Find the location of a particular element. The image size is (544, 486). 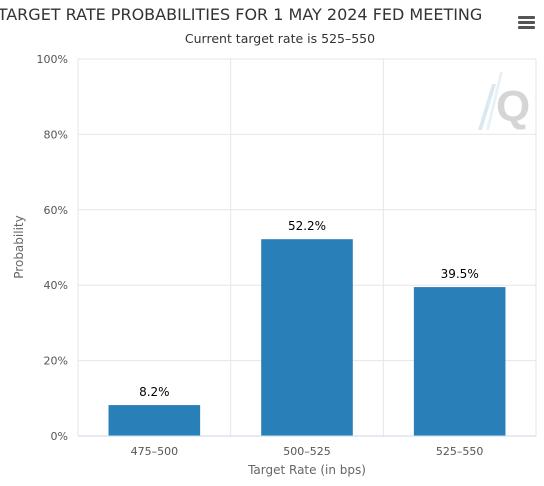

y-tick-label: 100% is located at coordinates (52, 59).